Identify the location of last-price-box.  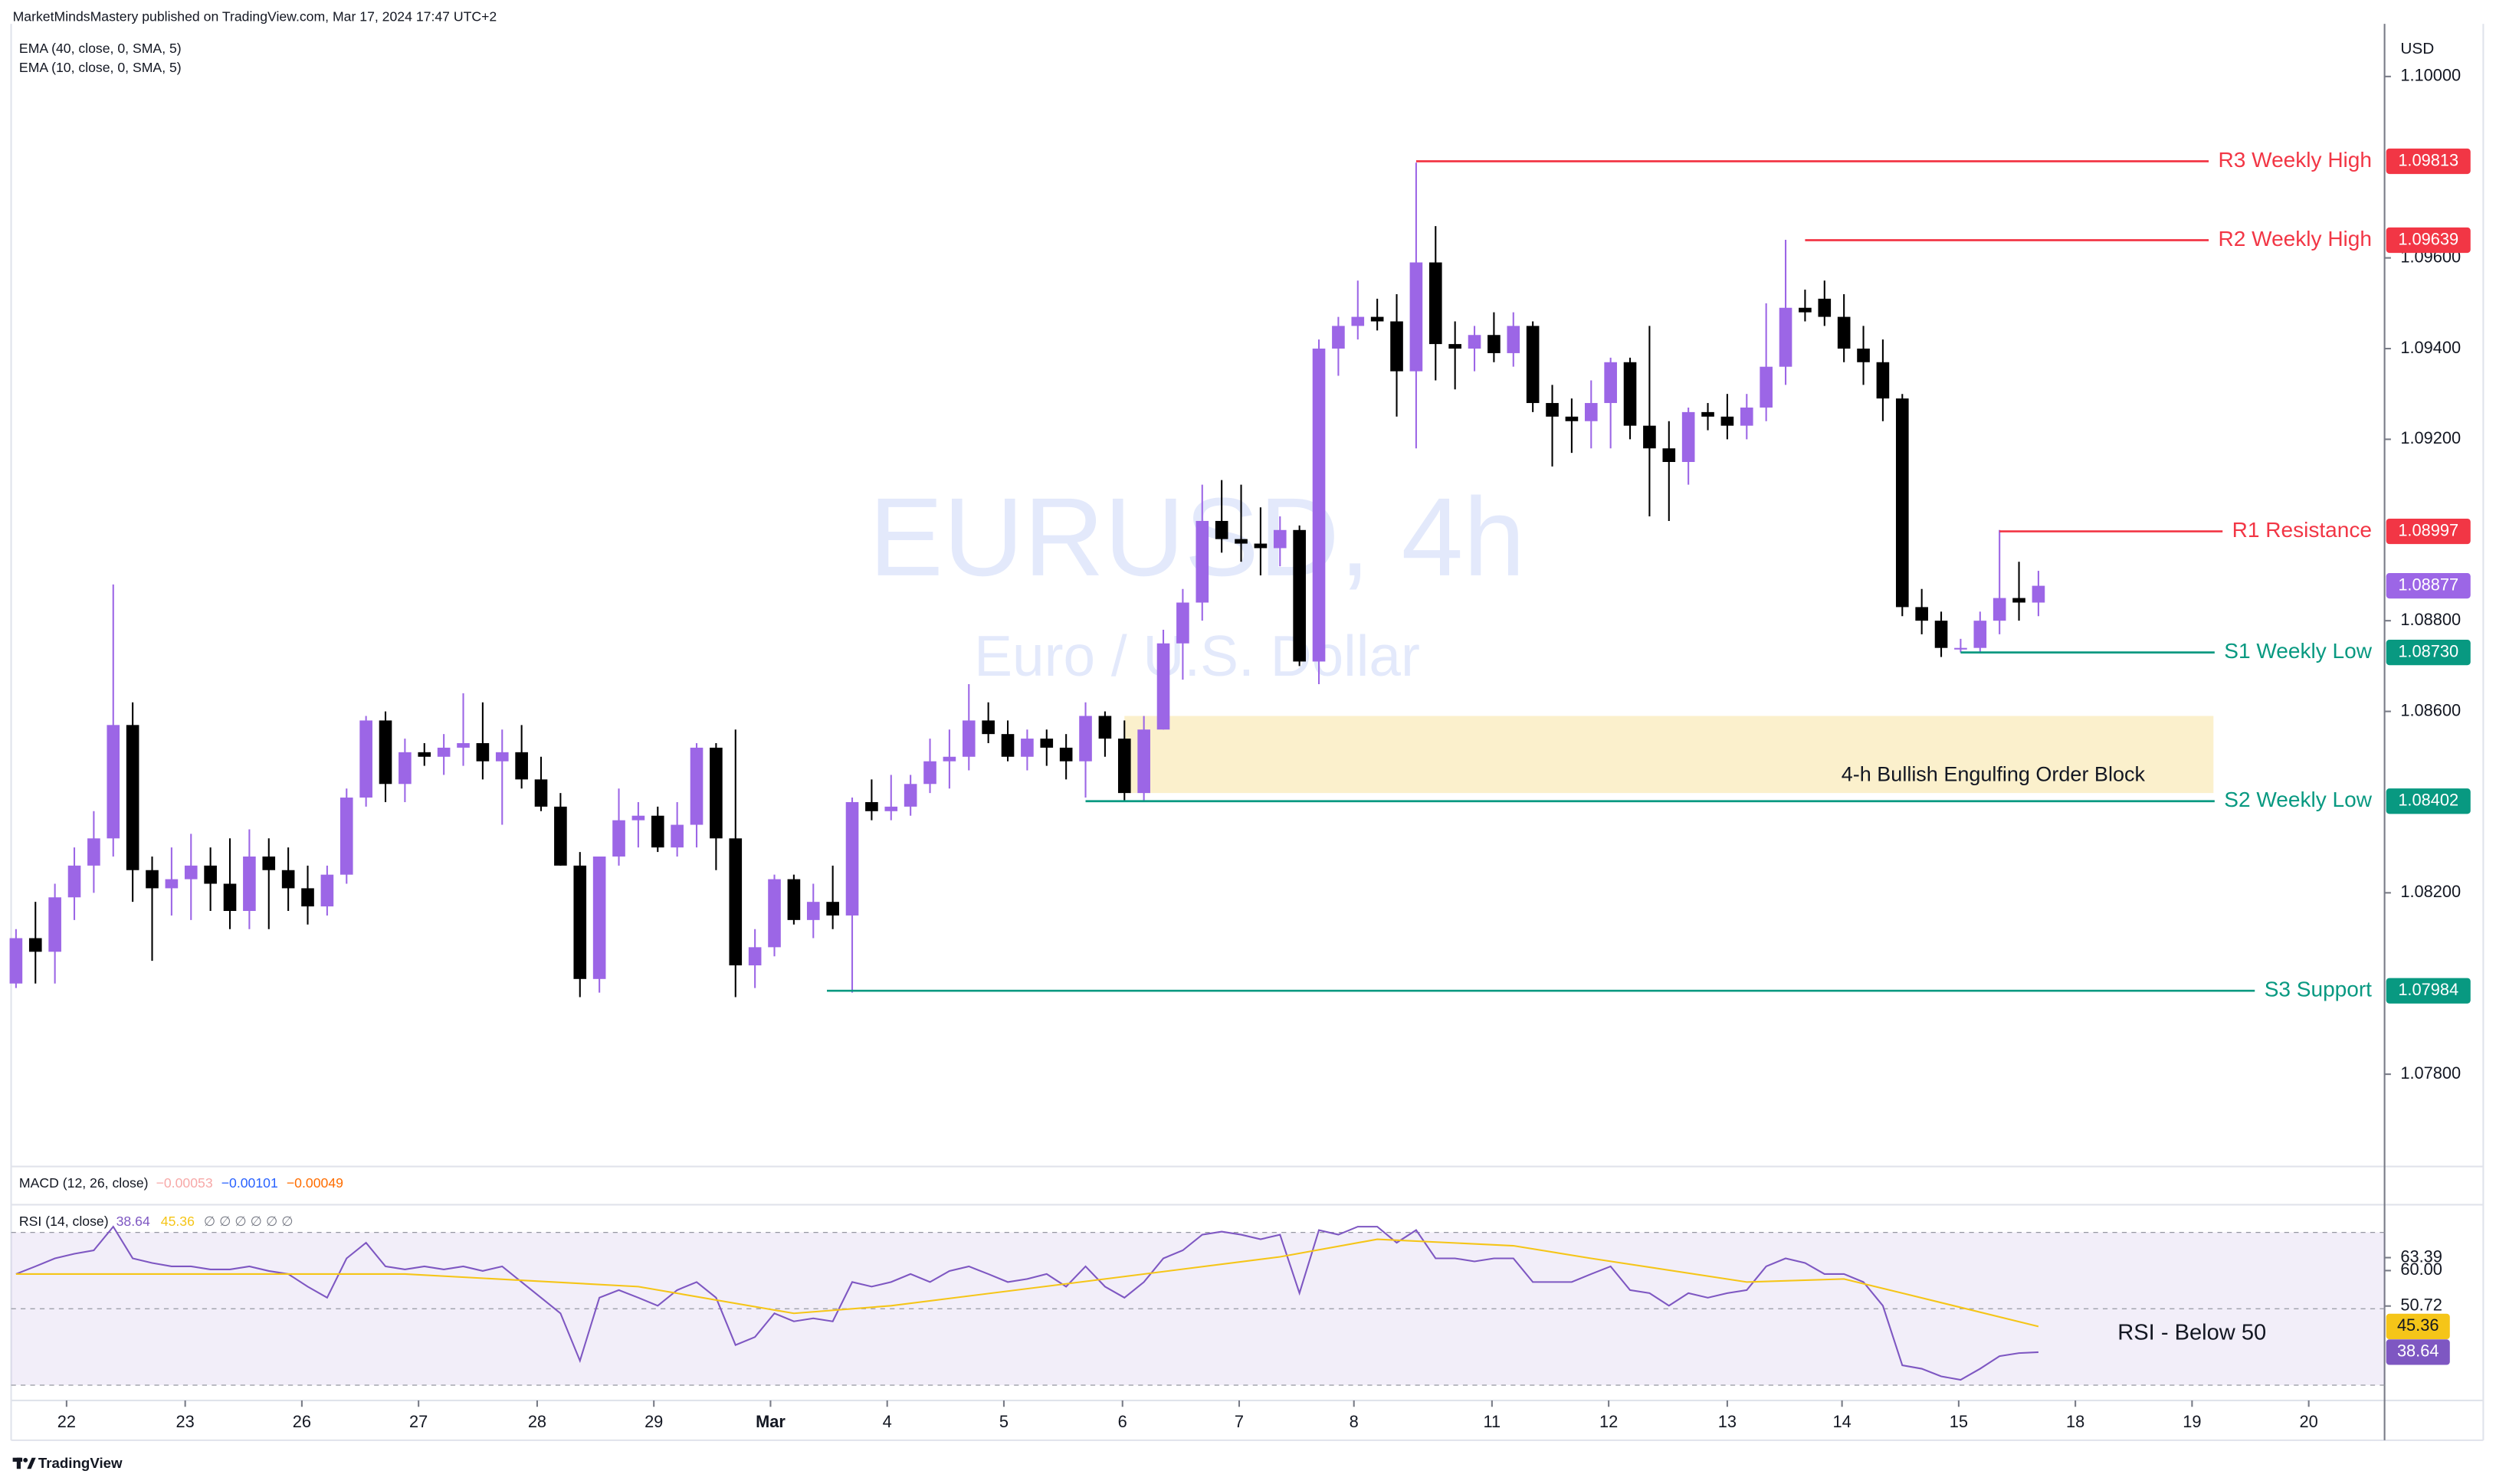
(2428, 585).